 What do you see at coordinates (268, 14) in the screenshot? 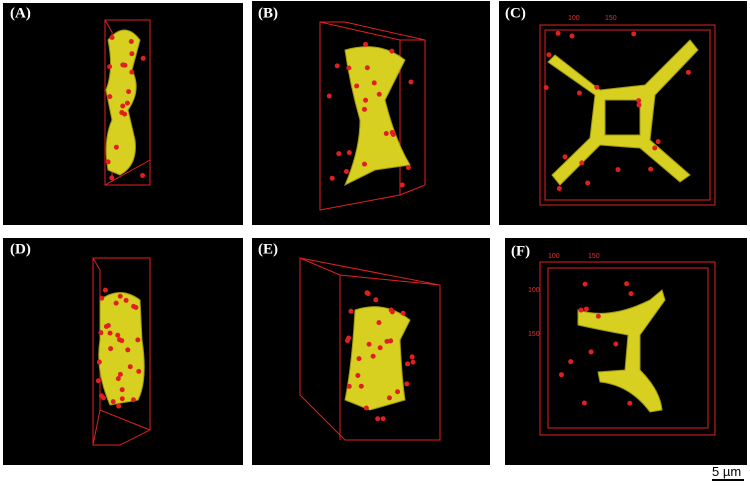
I see `panel-label: (B)` at bounding box center [268, 14].